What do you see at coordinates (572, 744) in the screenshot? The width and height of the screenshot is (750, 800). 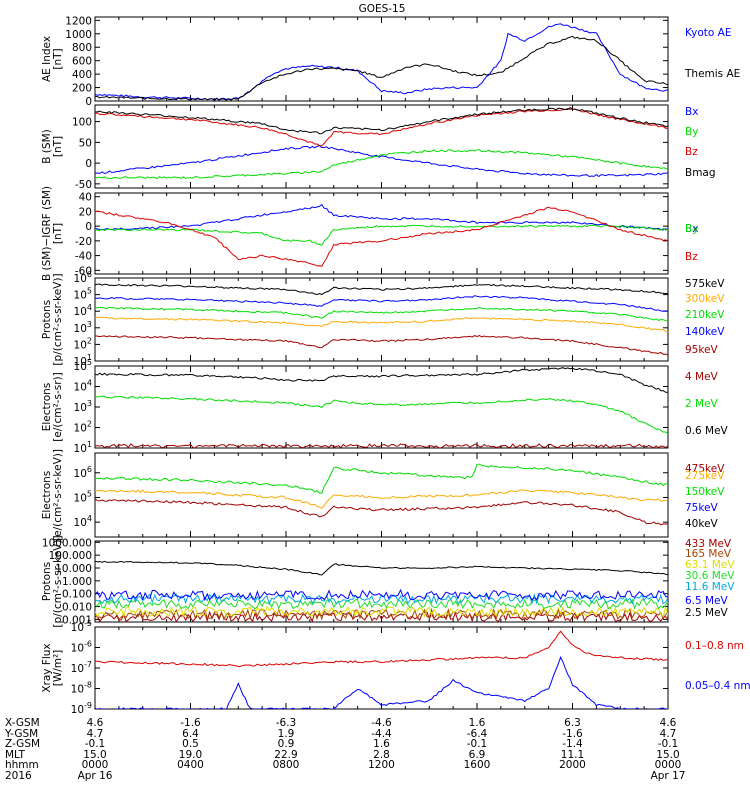 I see `x-axis-value: -1.4` at bounding box center [572, 744].